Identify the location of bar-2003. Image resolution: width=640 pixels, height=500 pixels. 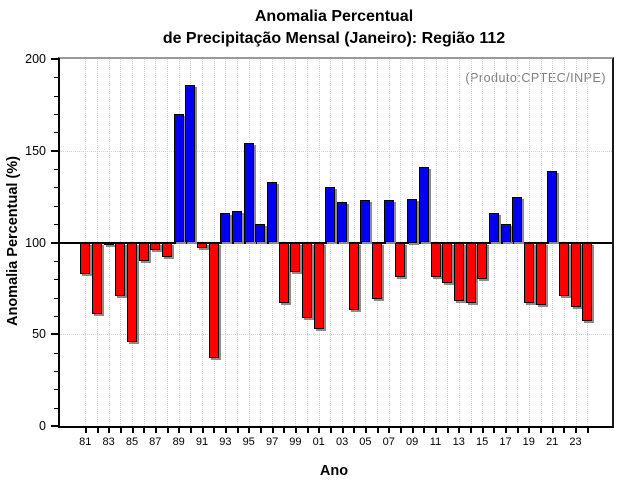
(342, 222).